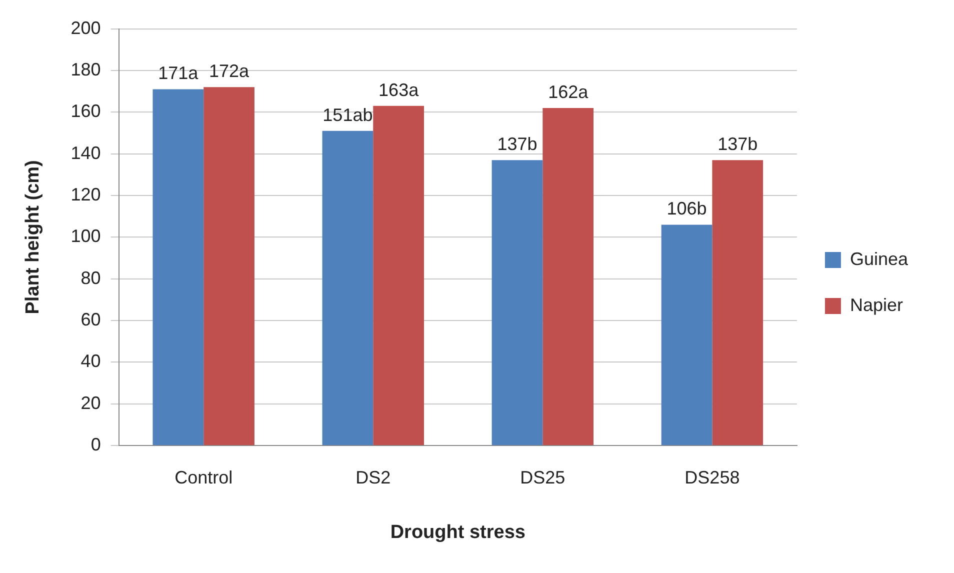  I want to click on y-tick-label: 80, so click(90, 278).